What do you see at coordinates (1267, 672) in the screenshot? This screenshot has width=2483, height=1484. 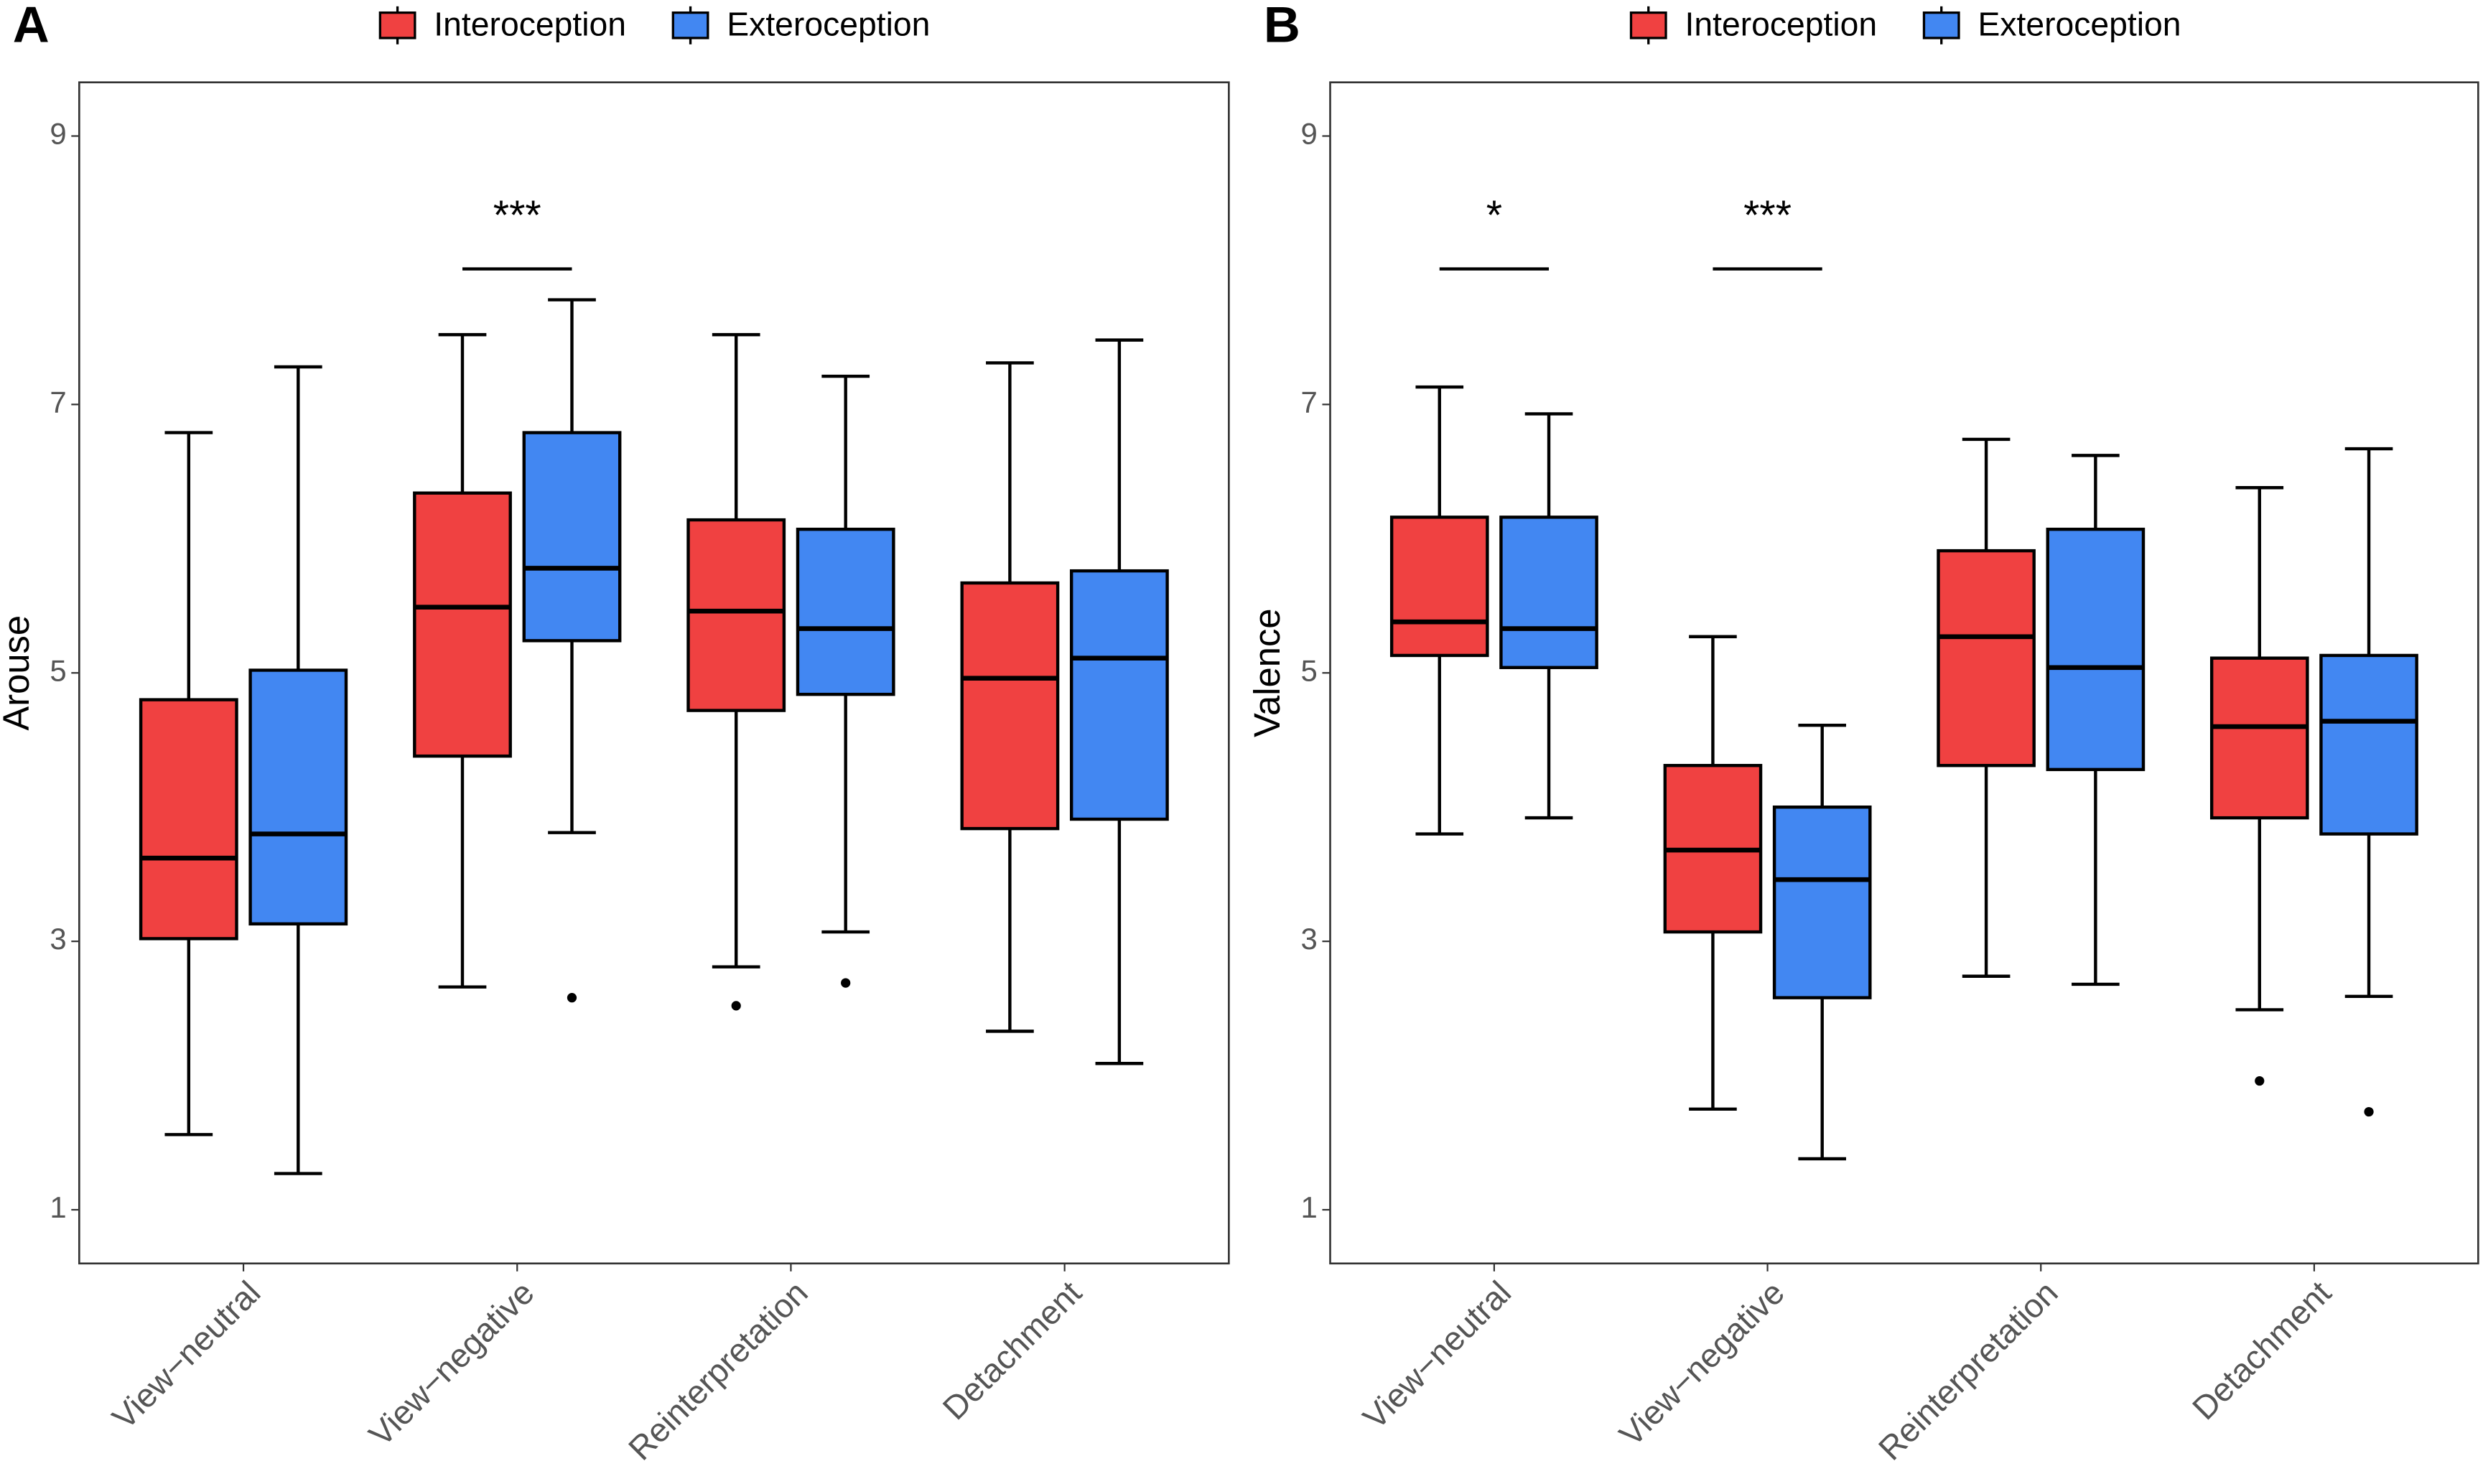 I see `y-axis-title: Valence` at bounding box center [1267, 672].